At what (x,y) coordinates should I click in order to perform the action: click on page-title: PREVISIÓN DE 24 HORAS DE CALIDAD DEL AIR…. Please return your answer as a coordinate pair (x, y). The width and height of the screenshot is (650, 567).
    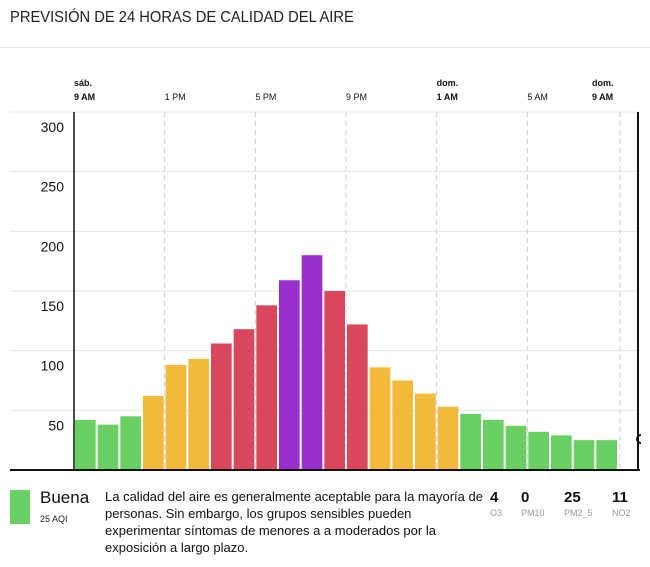
    Looking at the image, I should click on (182, 17).